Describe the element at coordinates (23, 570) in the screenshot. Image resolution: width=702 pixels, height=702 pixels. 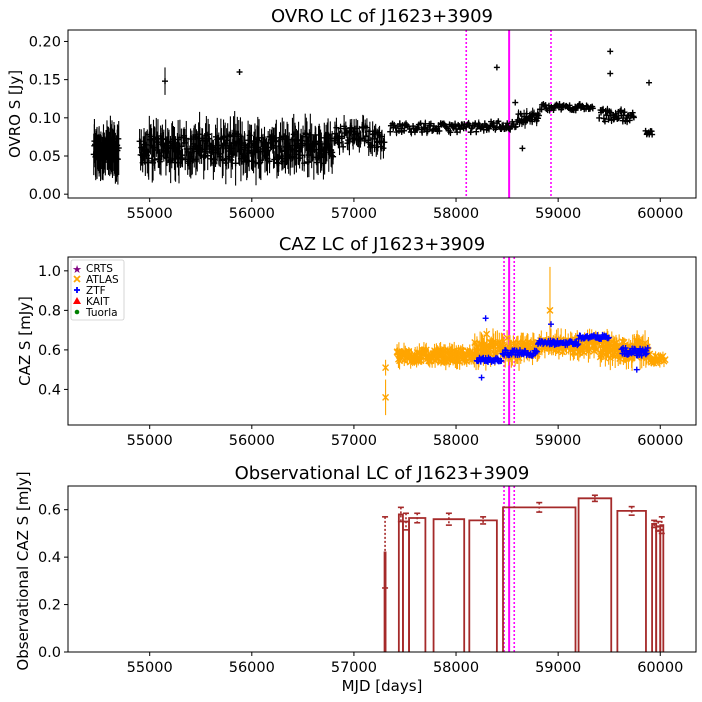
I see `obs-ylabel: Observational CAZ S [mJy]` at that location.